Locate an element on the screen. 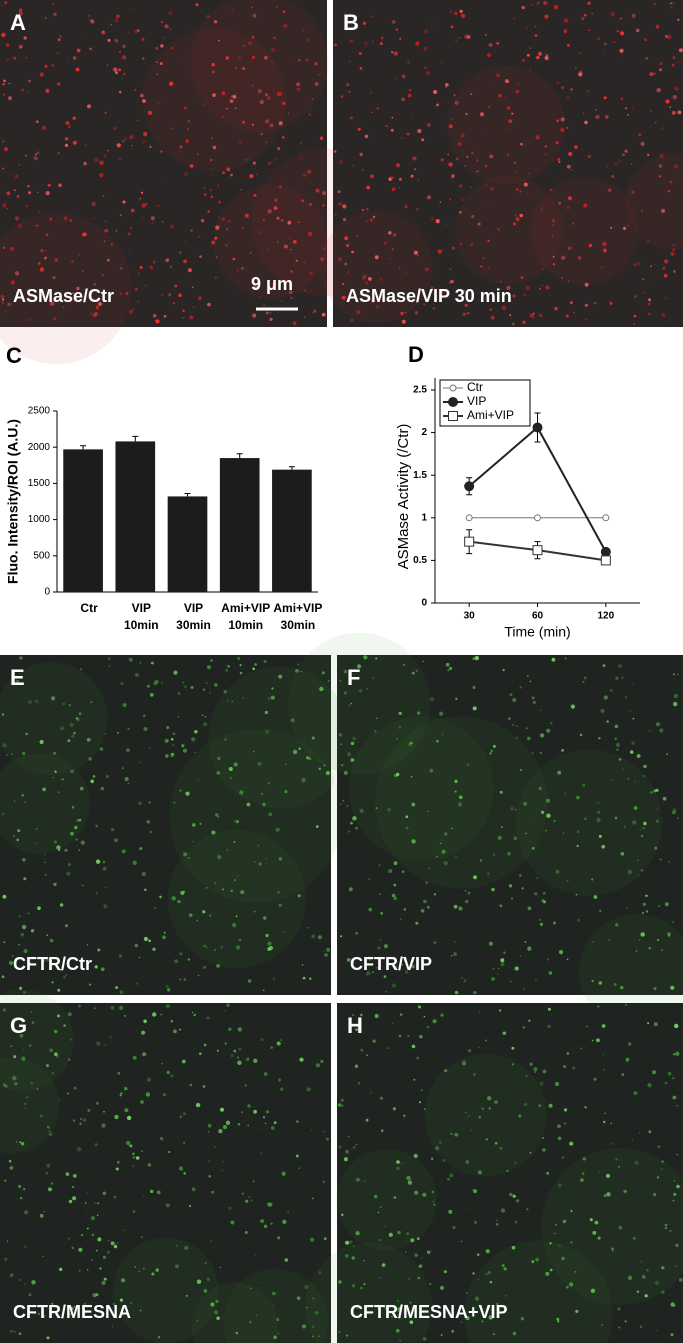 The width and height of the screenshot is (683, 1343). x-tick-label: 60 is located at coordinates (538, 616).